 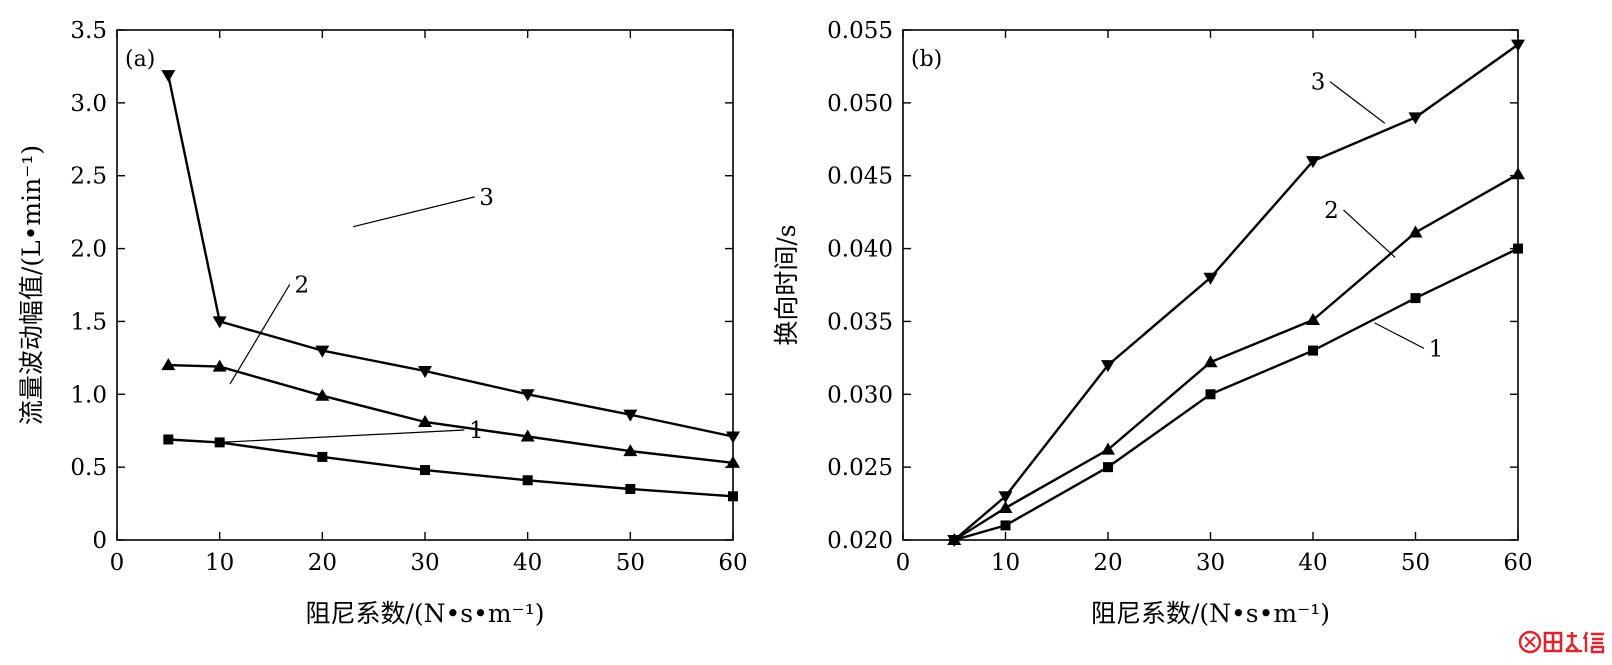 I want to click on chart2-series-3-label: 3, so click(x=1318, y=83).